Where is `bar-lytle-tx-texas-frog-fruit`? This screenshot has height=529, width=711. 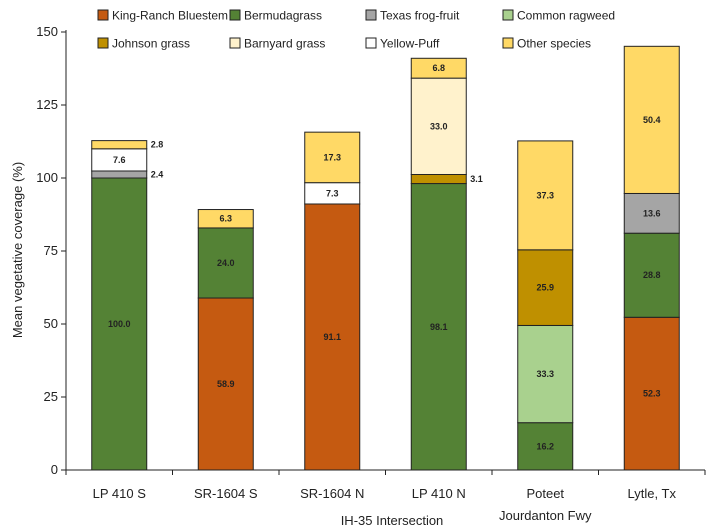
bar-lytle-tx-texas-frog-fruit is located at coordinates (651, 213).